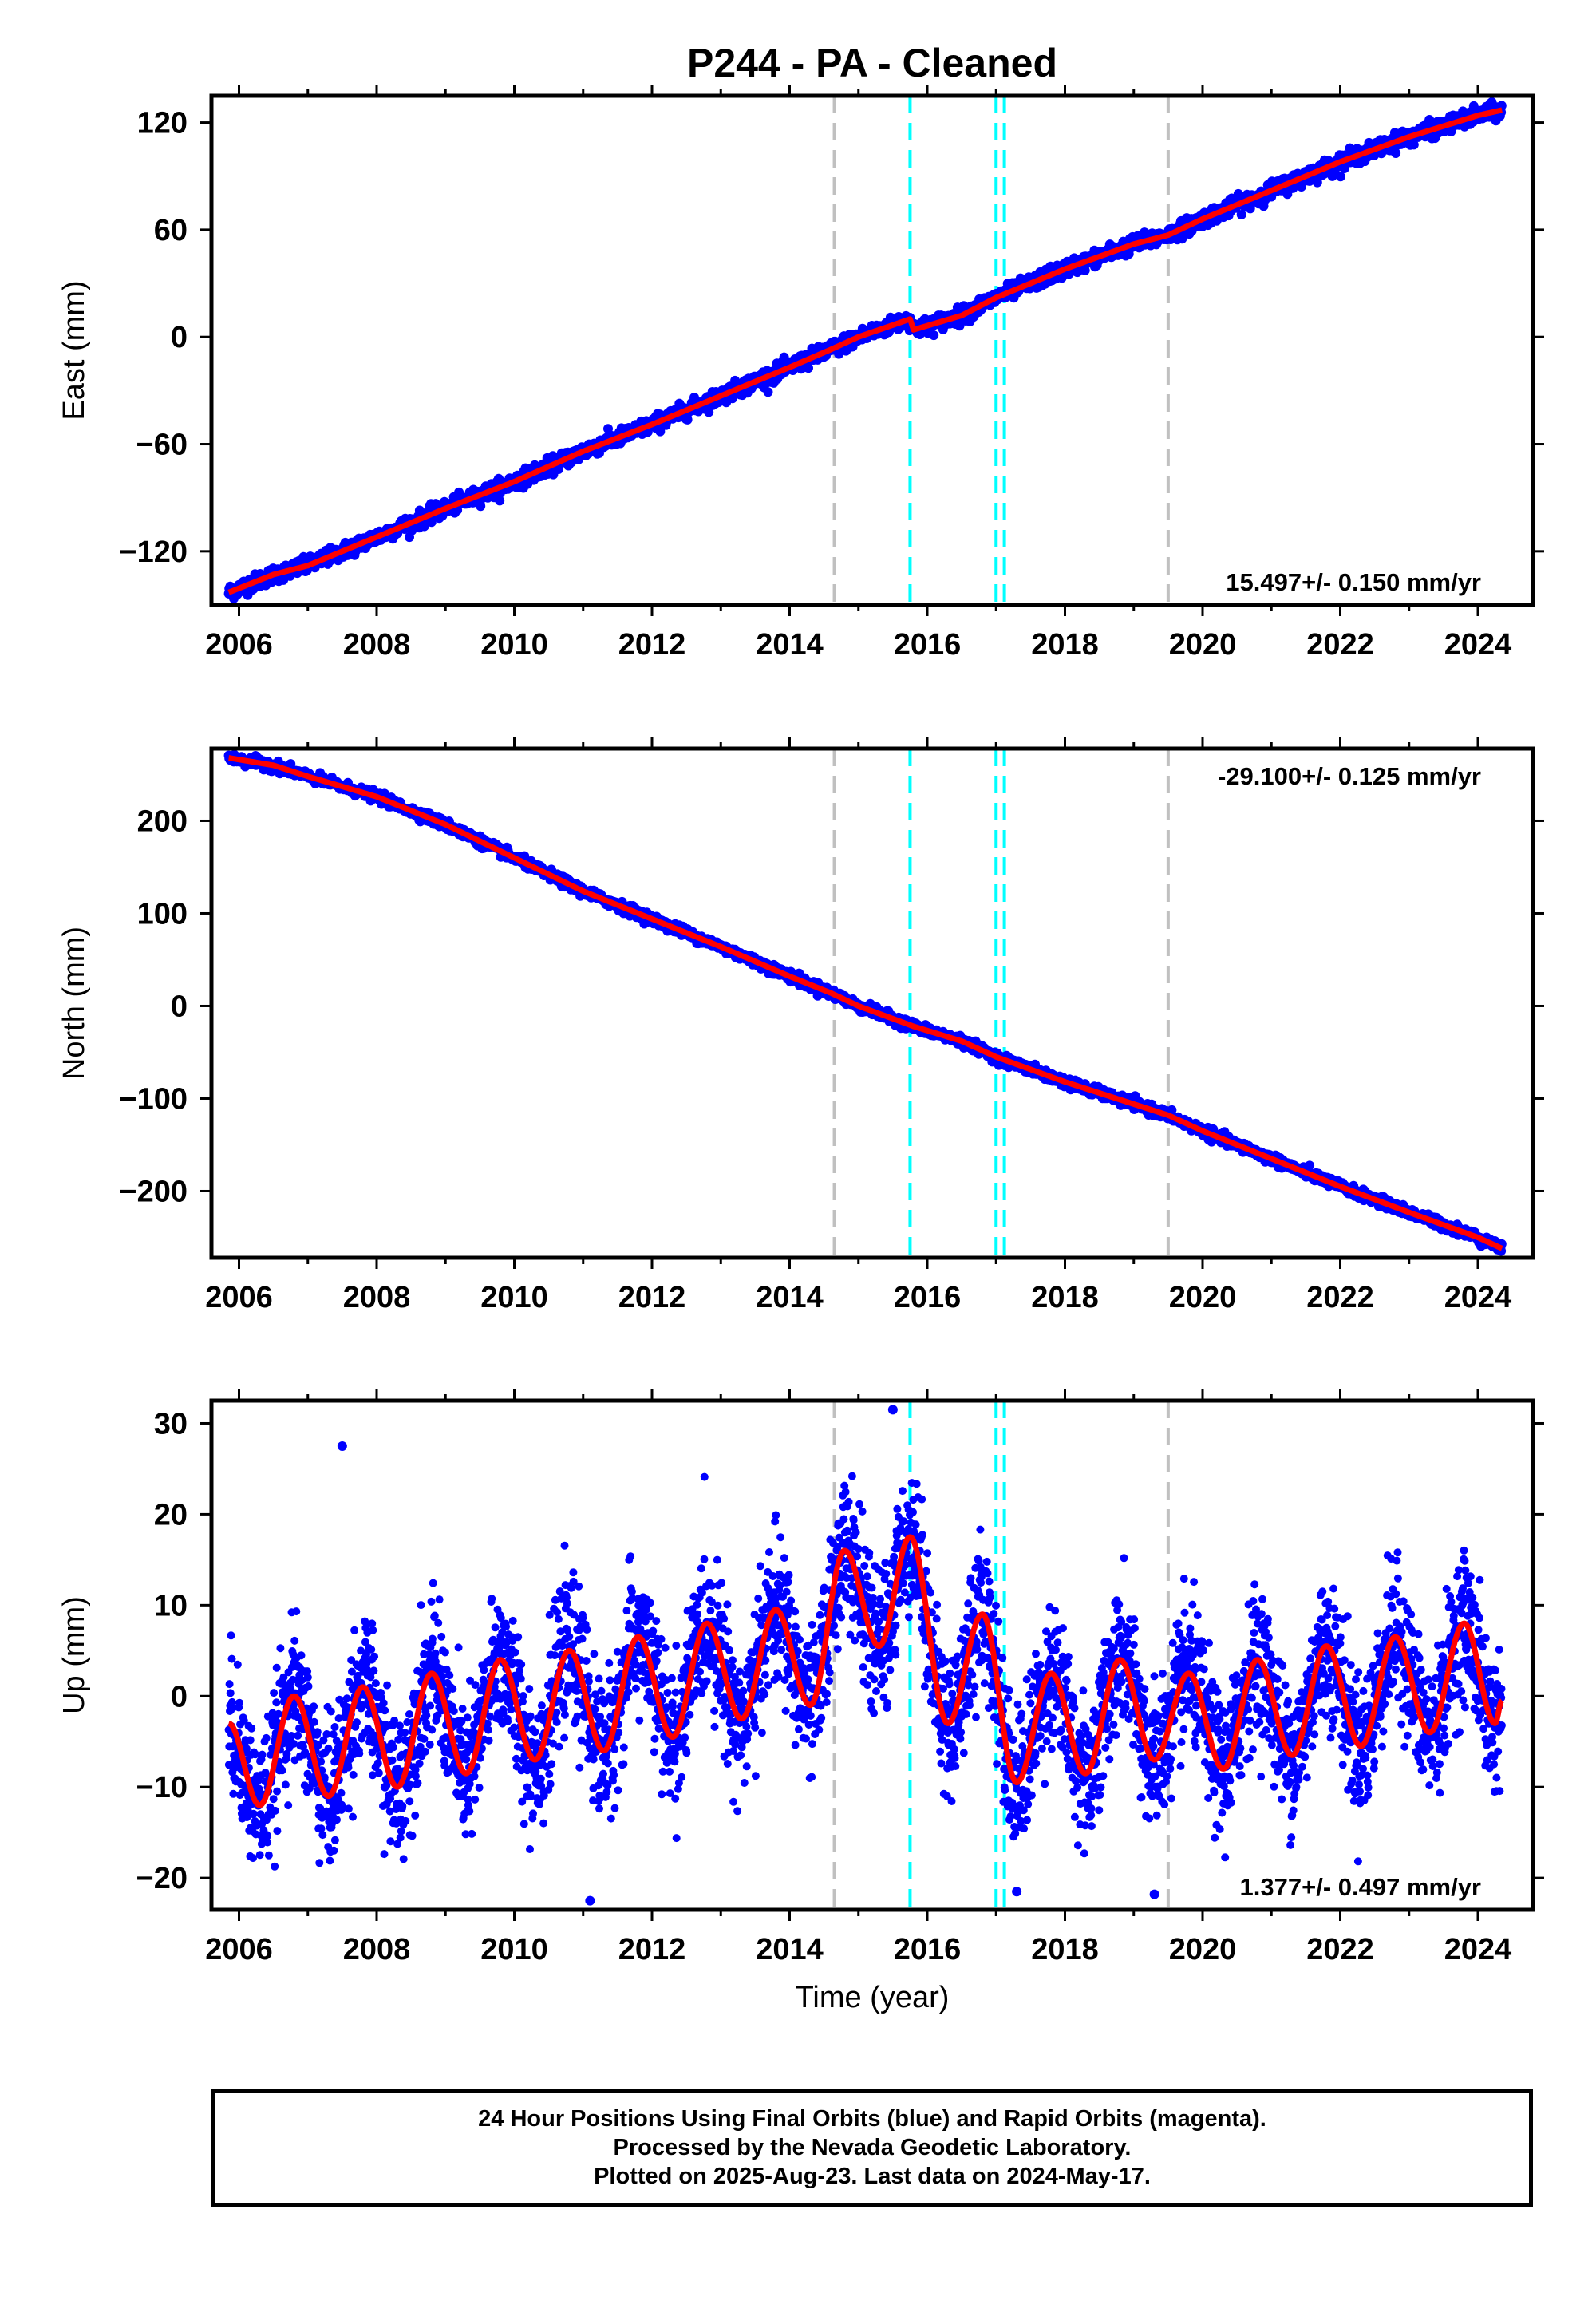  I want to click on y-tick-label: 0, so click(179, 337).